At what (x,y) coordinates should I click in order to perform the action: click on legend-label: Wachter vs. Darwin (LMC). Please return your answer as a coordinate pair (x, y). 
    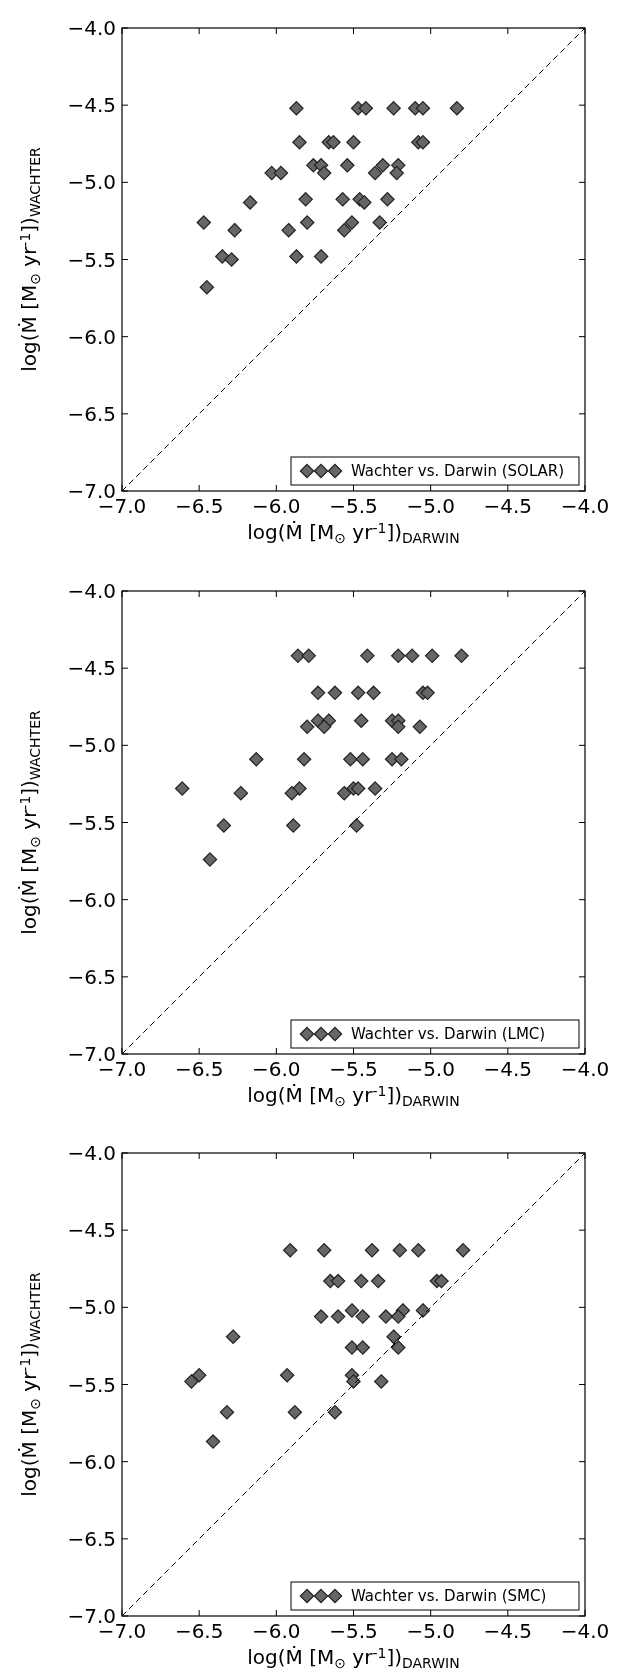
    Looking at the image, I should click on (448, 1034).